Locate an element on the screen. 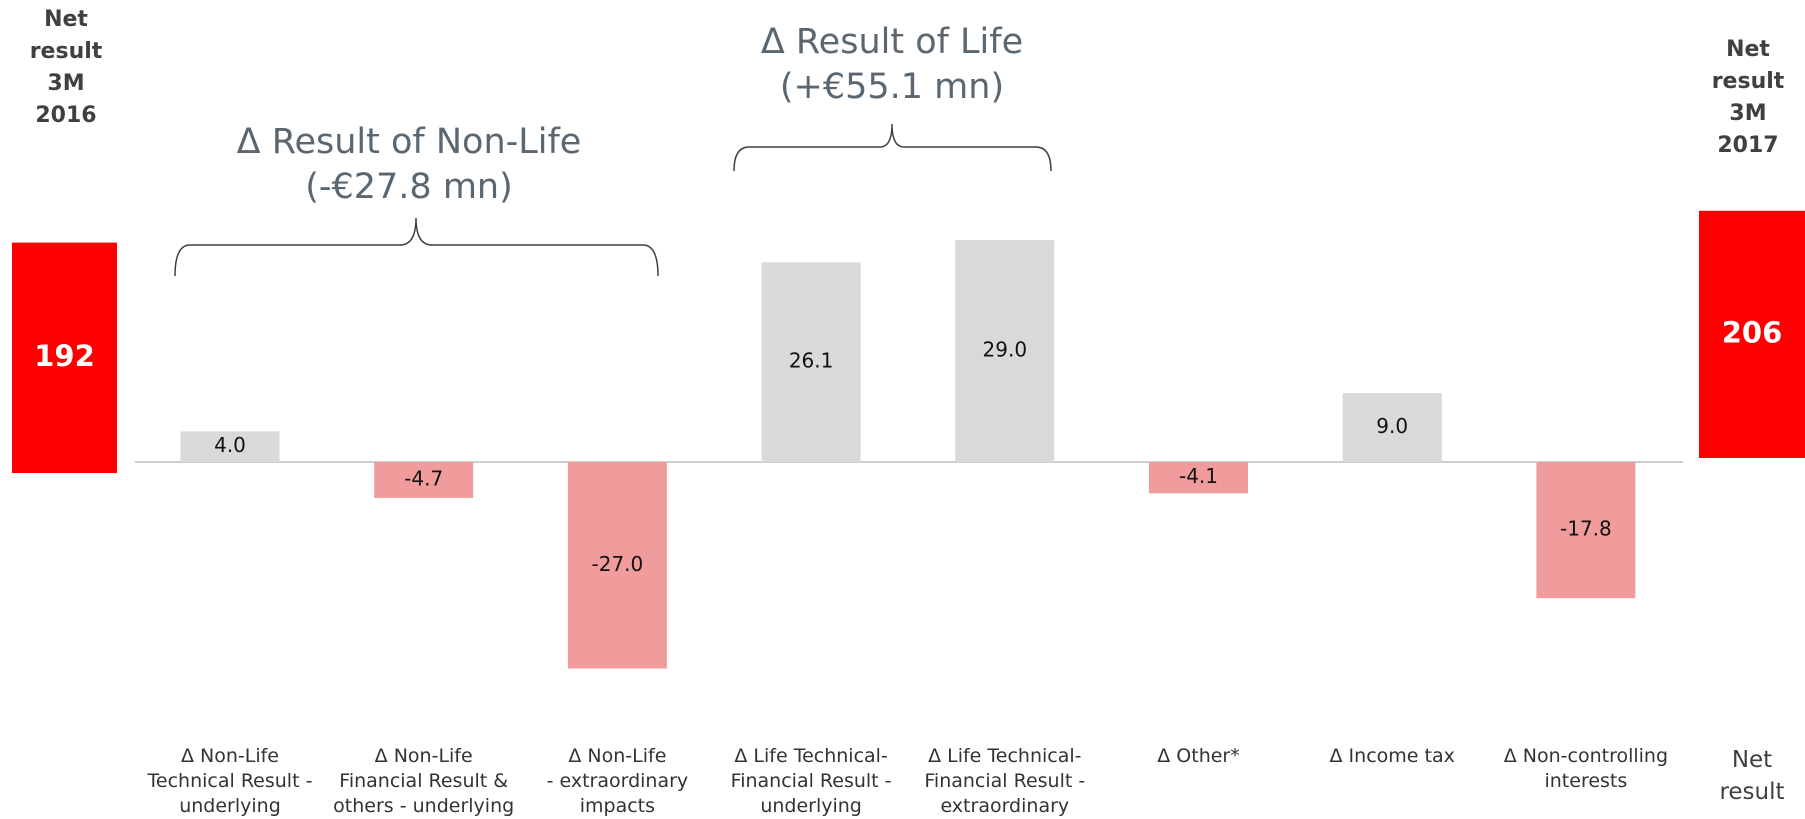  x-tick-label: Δ Non-controlling interests is located at coordinates (1586, 768).